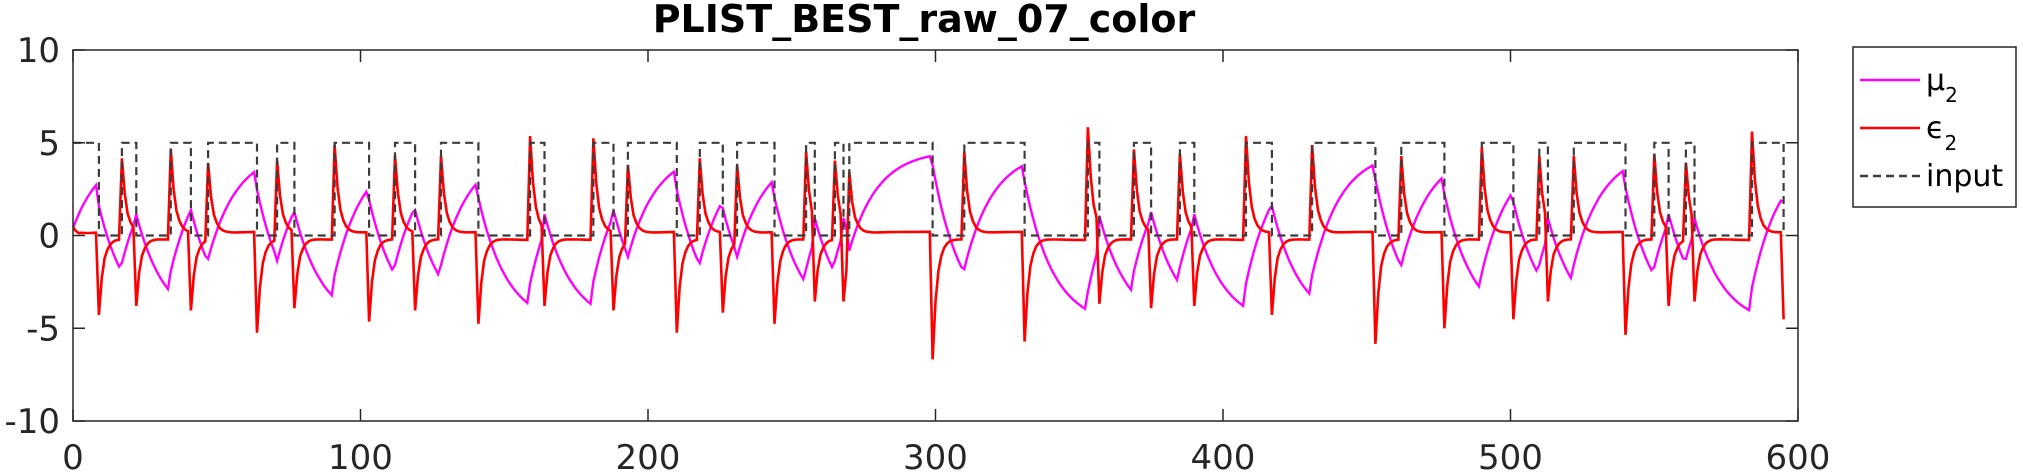 Image resolution: width=2023 pixels, height=472 pixels. What do you see at coordinates (73, 455) in the screenshot?
I see `x-tick-label: 0` at bounding box center [73, 455].